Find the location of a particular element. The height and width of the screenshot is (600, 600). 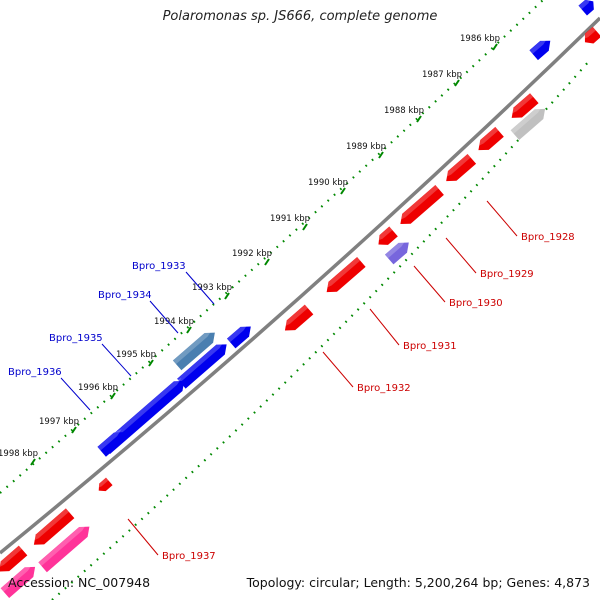

tick-label: 1991 kbp is located at coordinates (290, 219).